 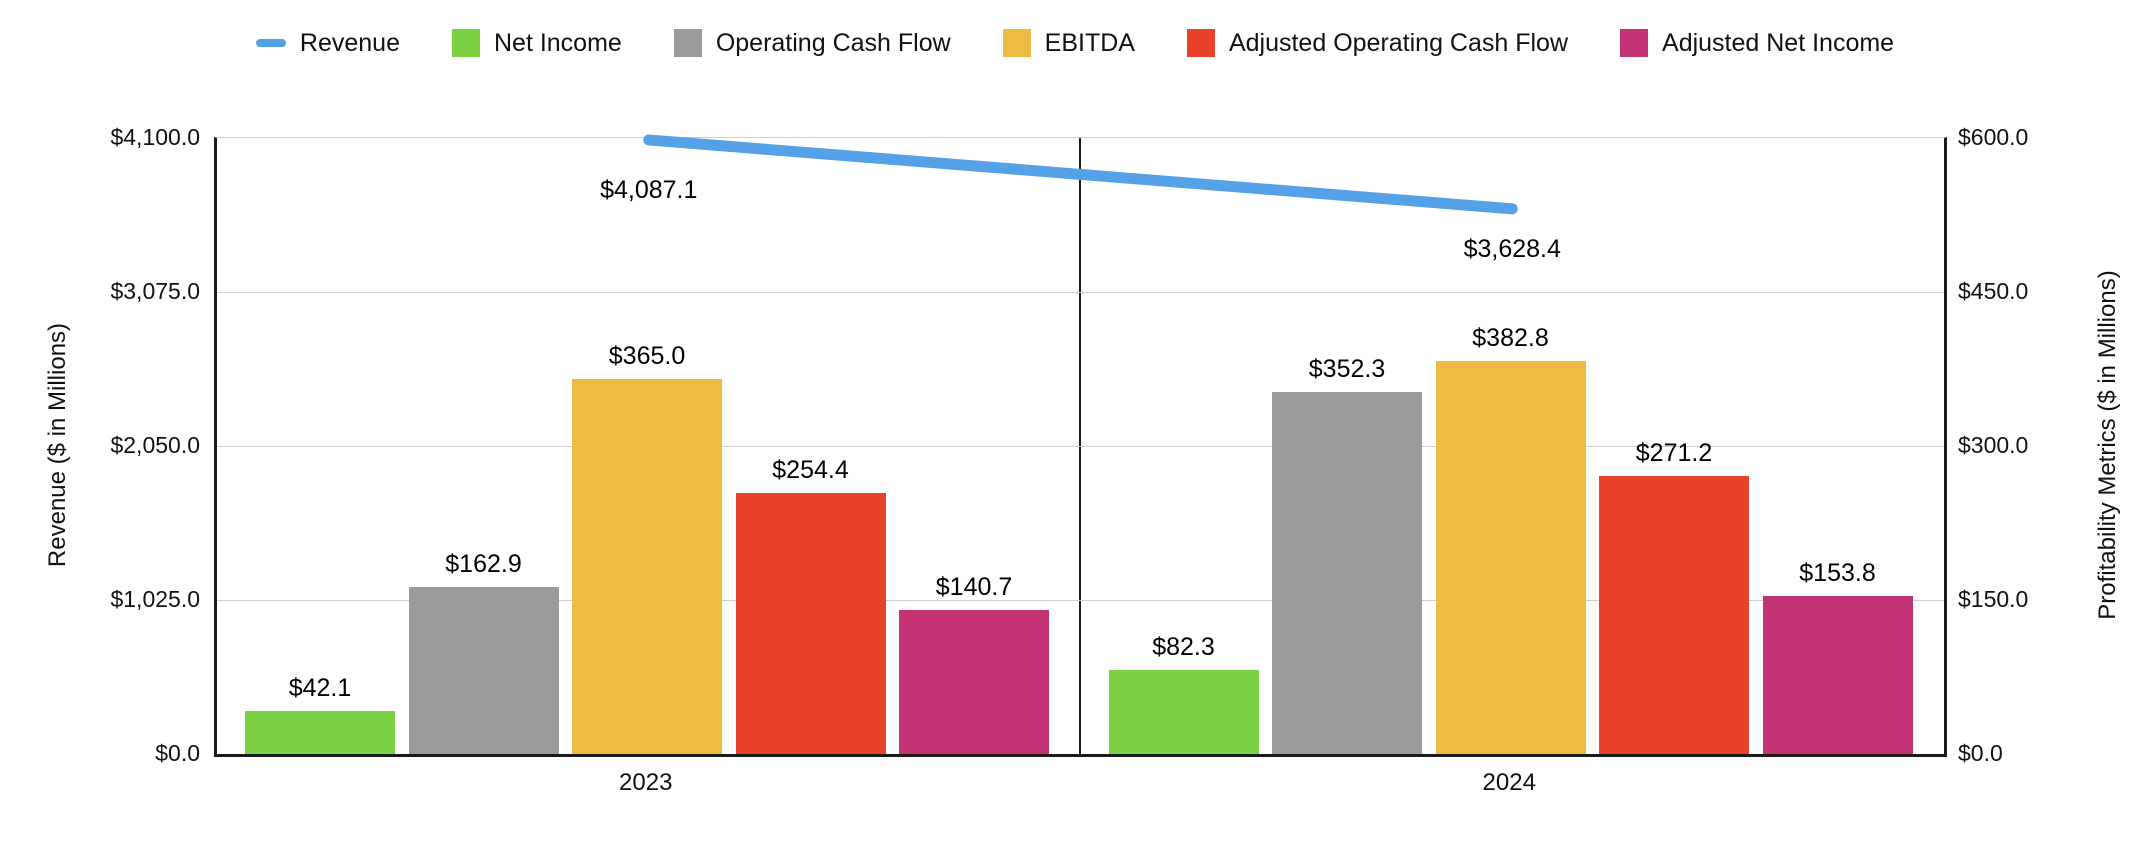 What do you see at coordinates (1347, 369) in the screenshot?
I see `bar-value-label: $352.3` at bounding box center [1347, 369].